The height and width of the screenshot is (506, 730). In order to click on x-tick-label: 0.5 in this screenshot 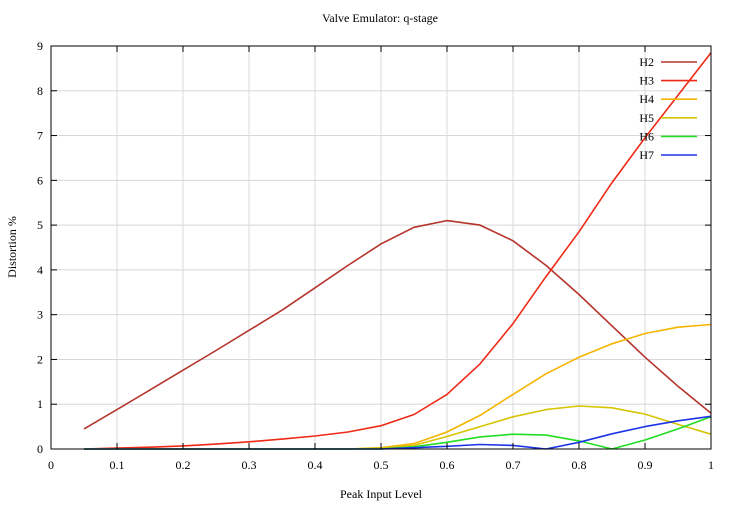, I will do `click(381, 465)`.